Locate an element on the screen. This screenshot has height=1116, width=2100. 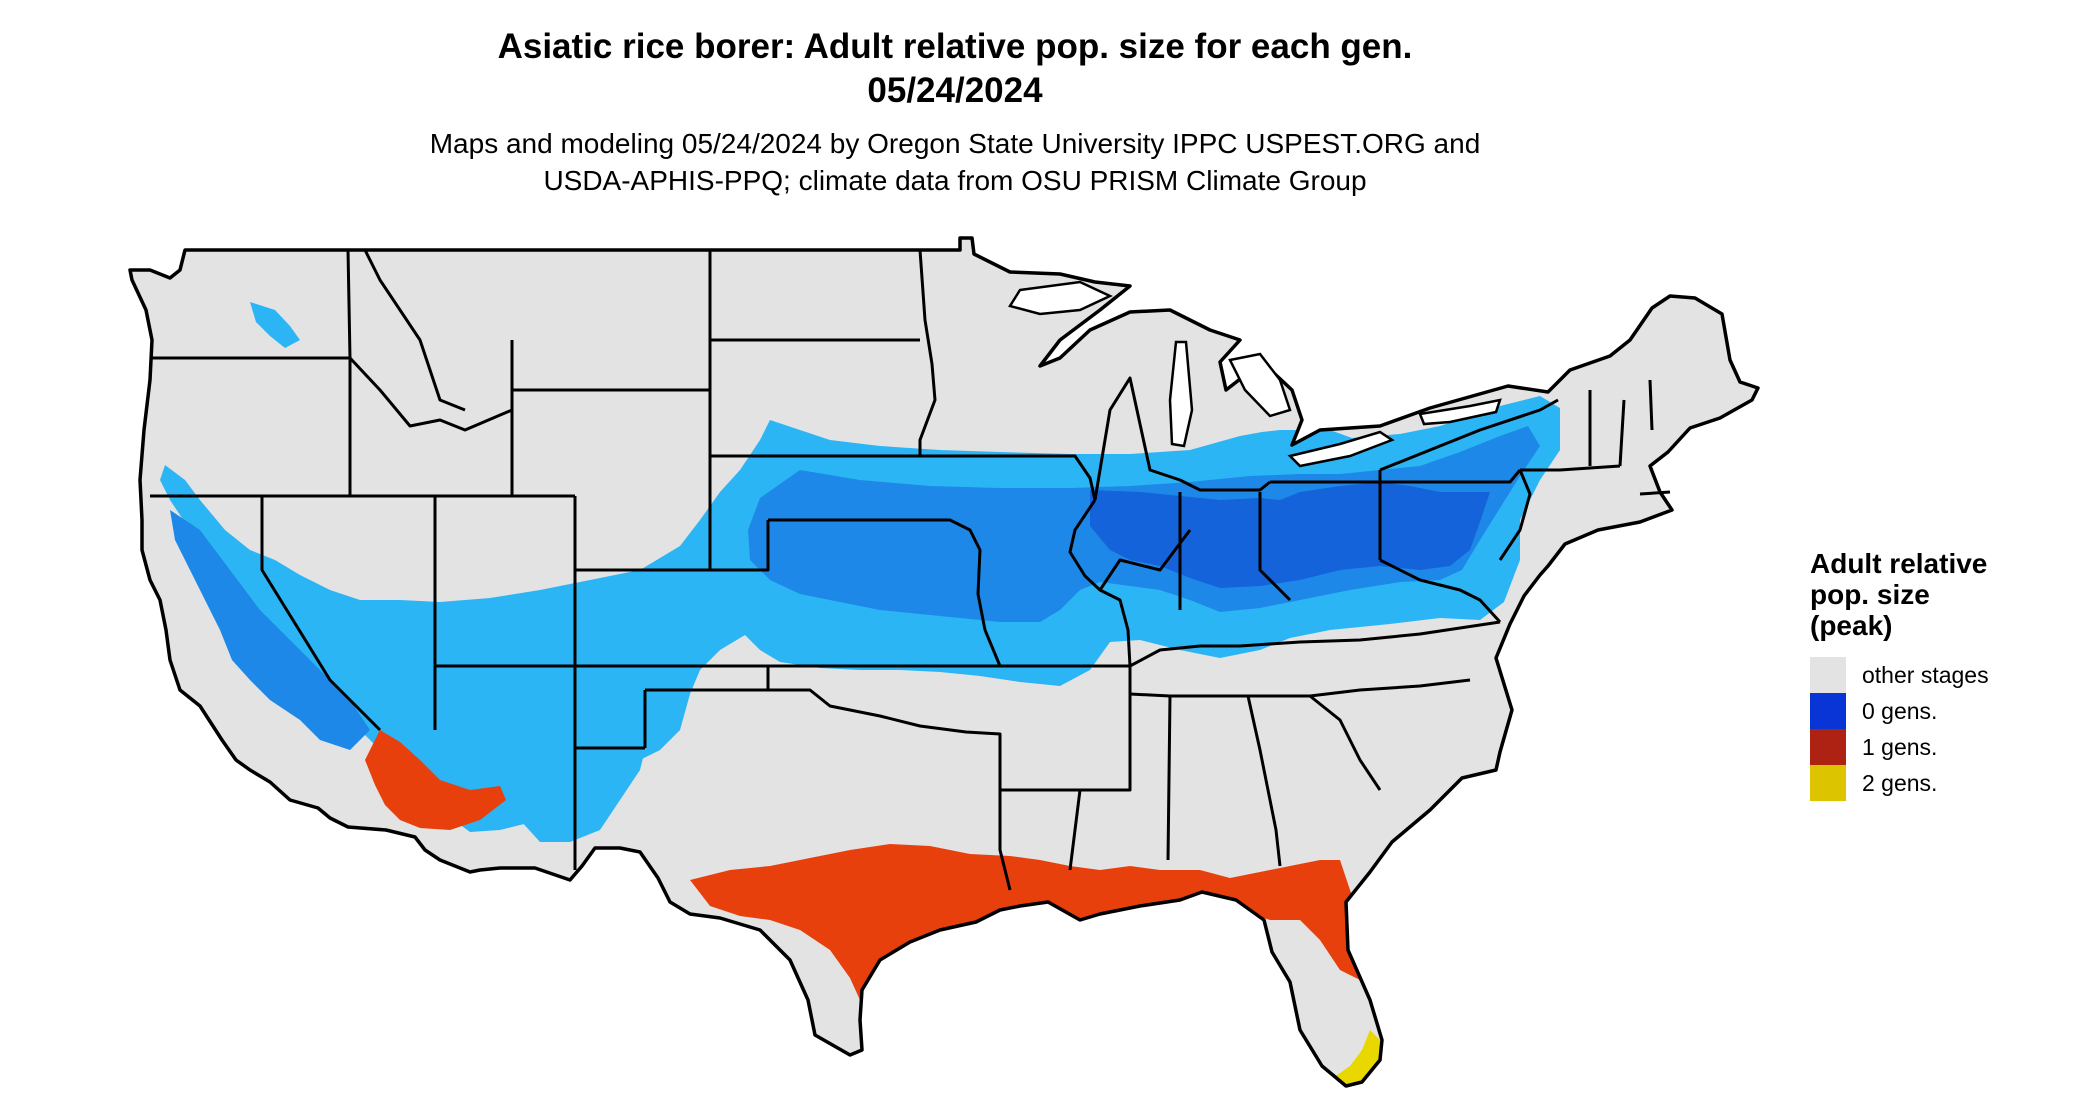
map-date: 05/24/2024 is located at coordinates (955, 90).